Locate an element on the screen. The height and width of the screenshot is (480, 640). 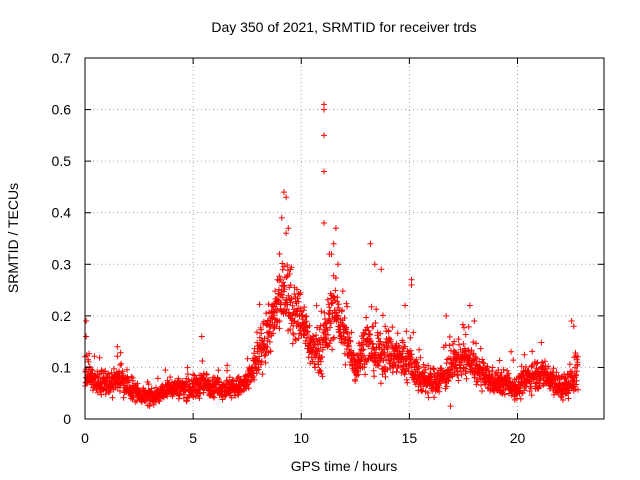
y-tick-label: 0.3 is located at coordinates (62, 264).